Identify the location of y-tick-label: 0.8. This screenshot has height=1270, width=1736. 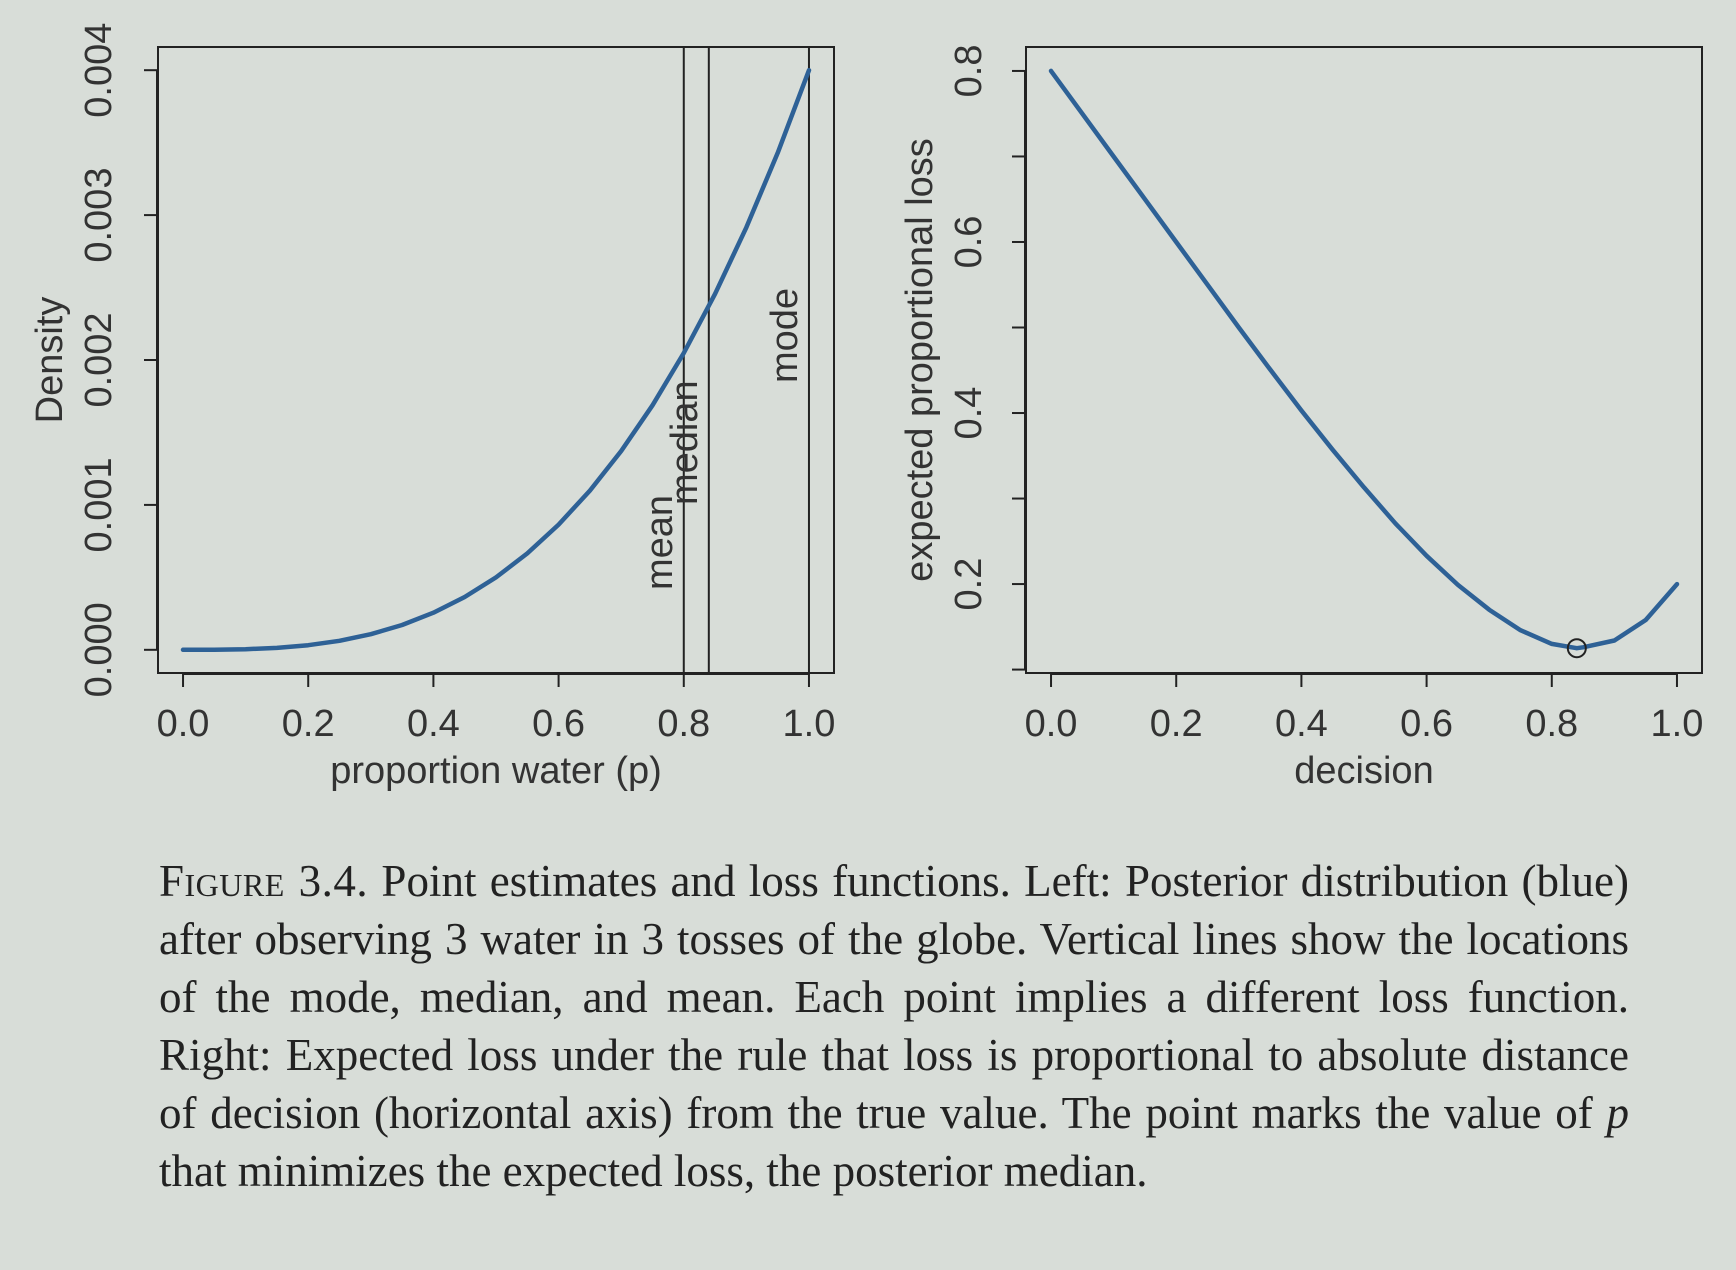
(969, 71).